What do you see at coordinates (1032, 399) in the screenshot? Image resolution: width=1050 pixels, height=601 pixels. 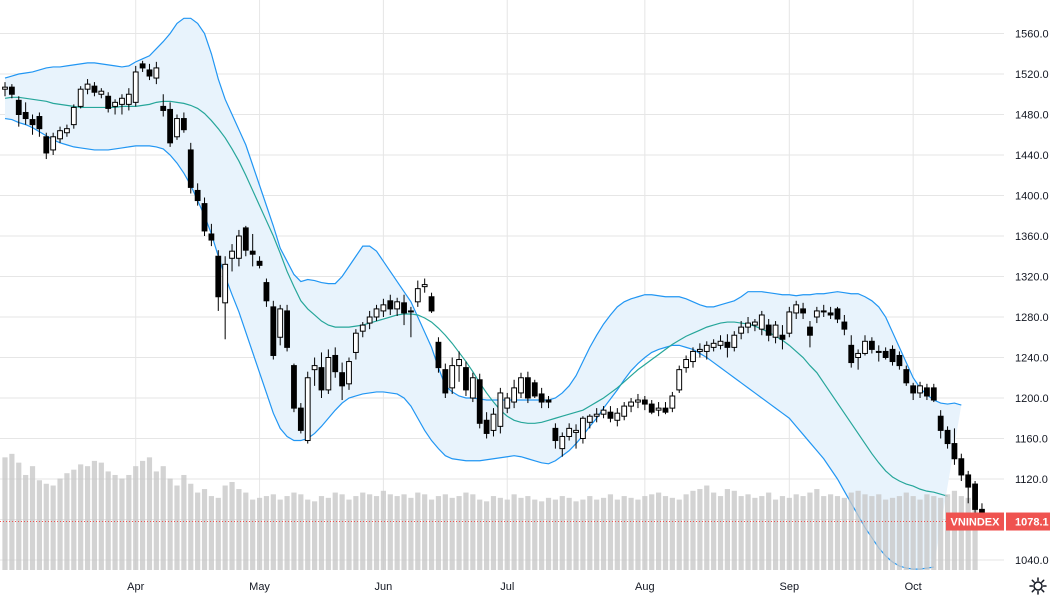 I see `y-tick-label: 1200.0` at bounding box center [1032, 399].